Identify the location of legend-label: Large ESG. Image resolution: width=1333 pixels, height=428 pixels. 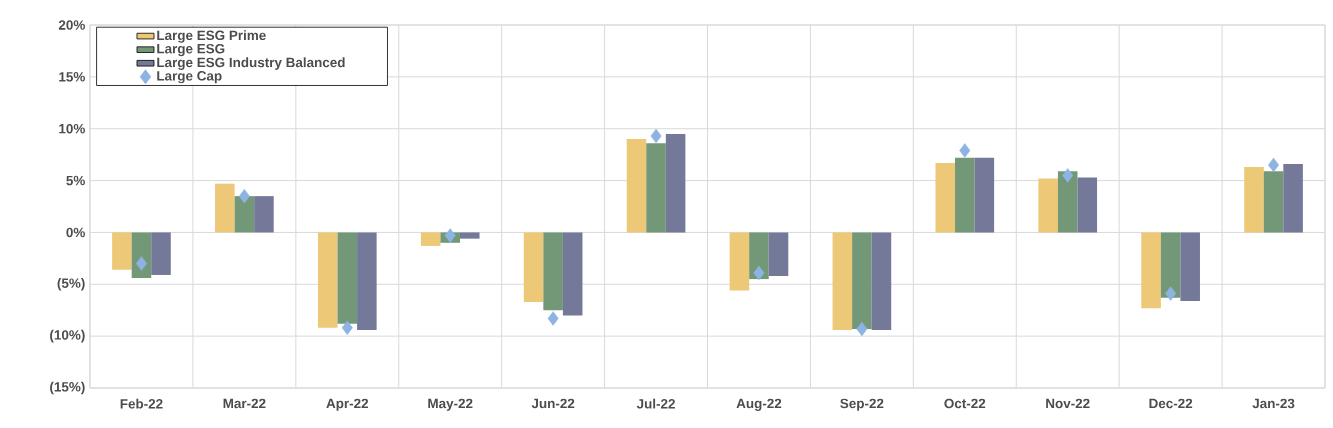
(191, 50).